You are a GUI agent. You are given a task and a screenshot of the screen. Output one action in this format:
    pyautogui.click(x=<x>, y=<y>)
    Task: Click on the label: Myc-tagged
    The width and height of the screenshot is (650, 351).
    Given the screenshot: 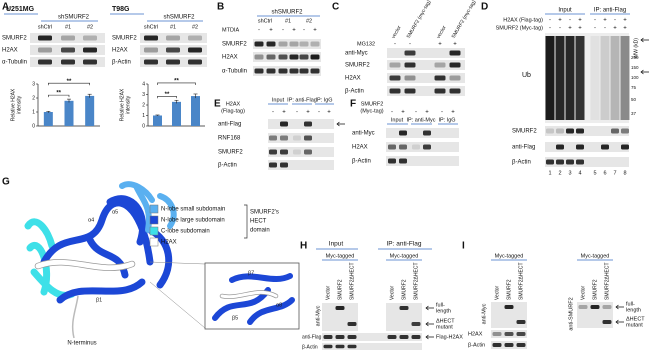 What is the action you would take?
    pyautogui.click(x=595, y=256)
    